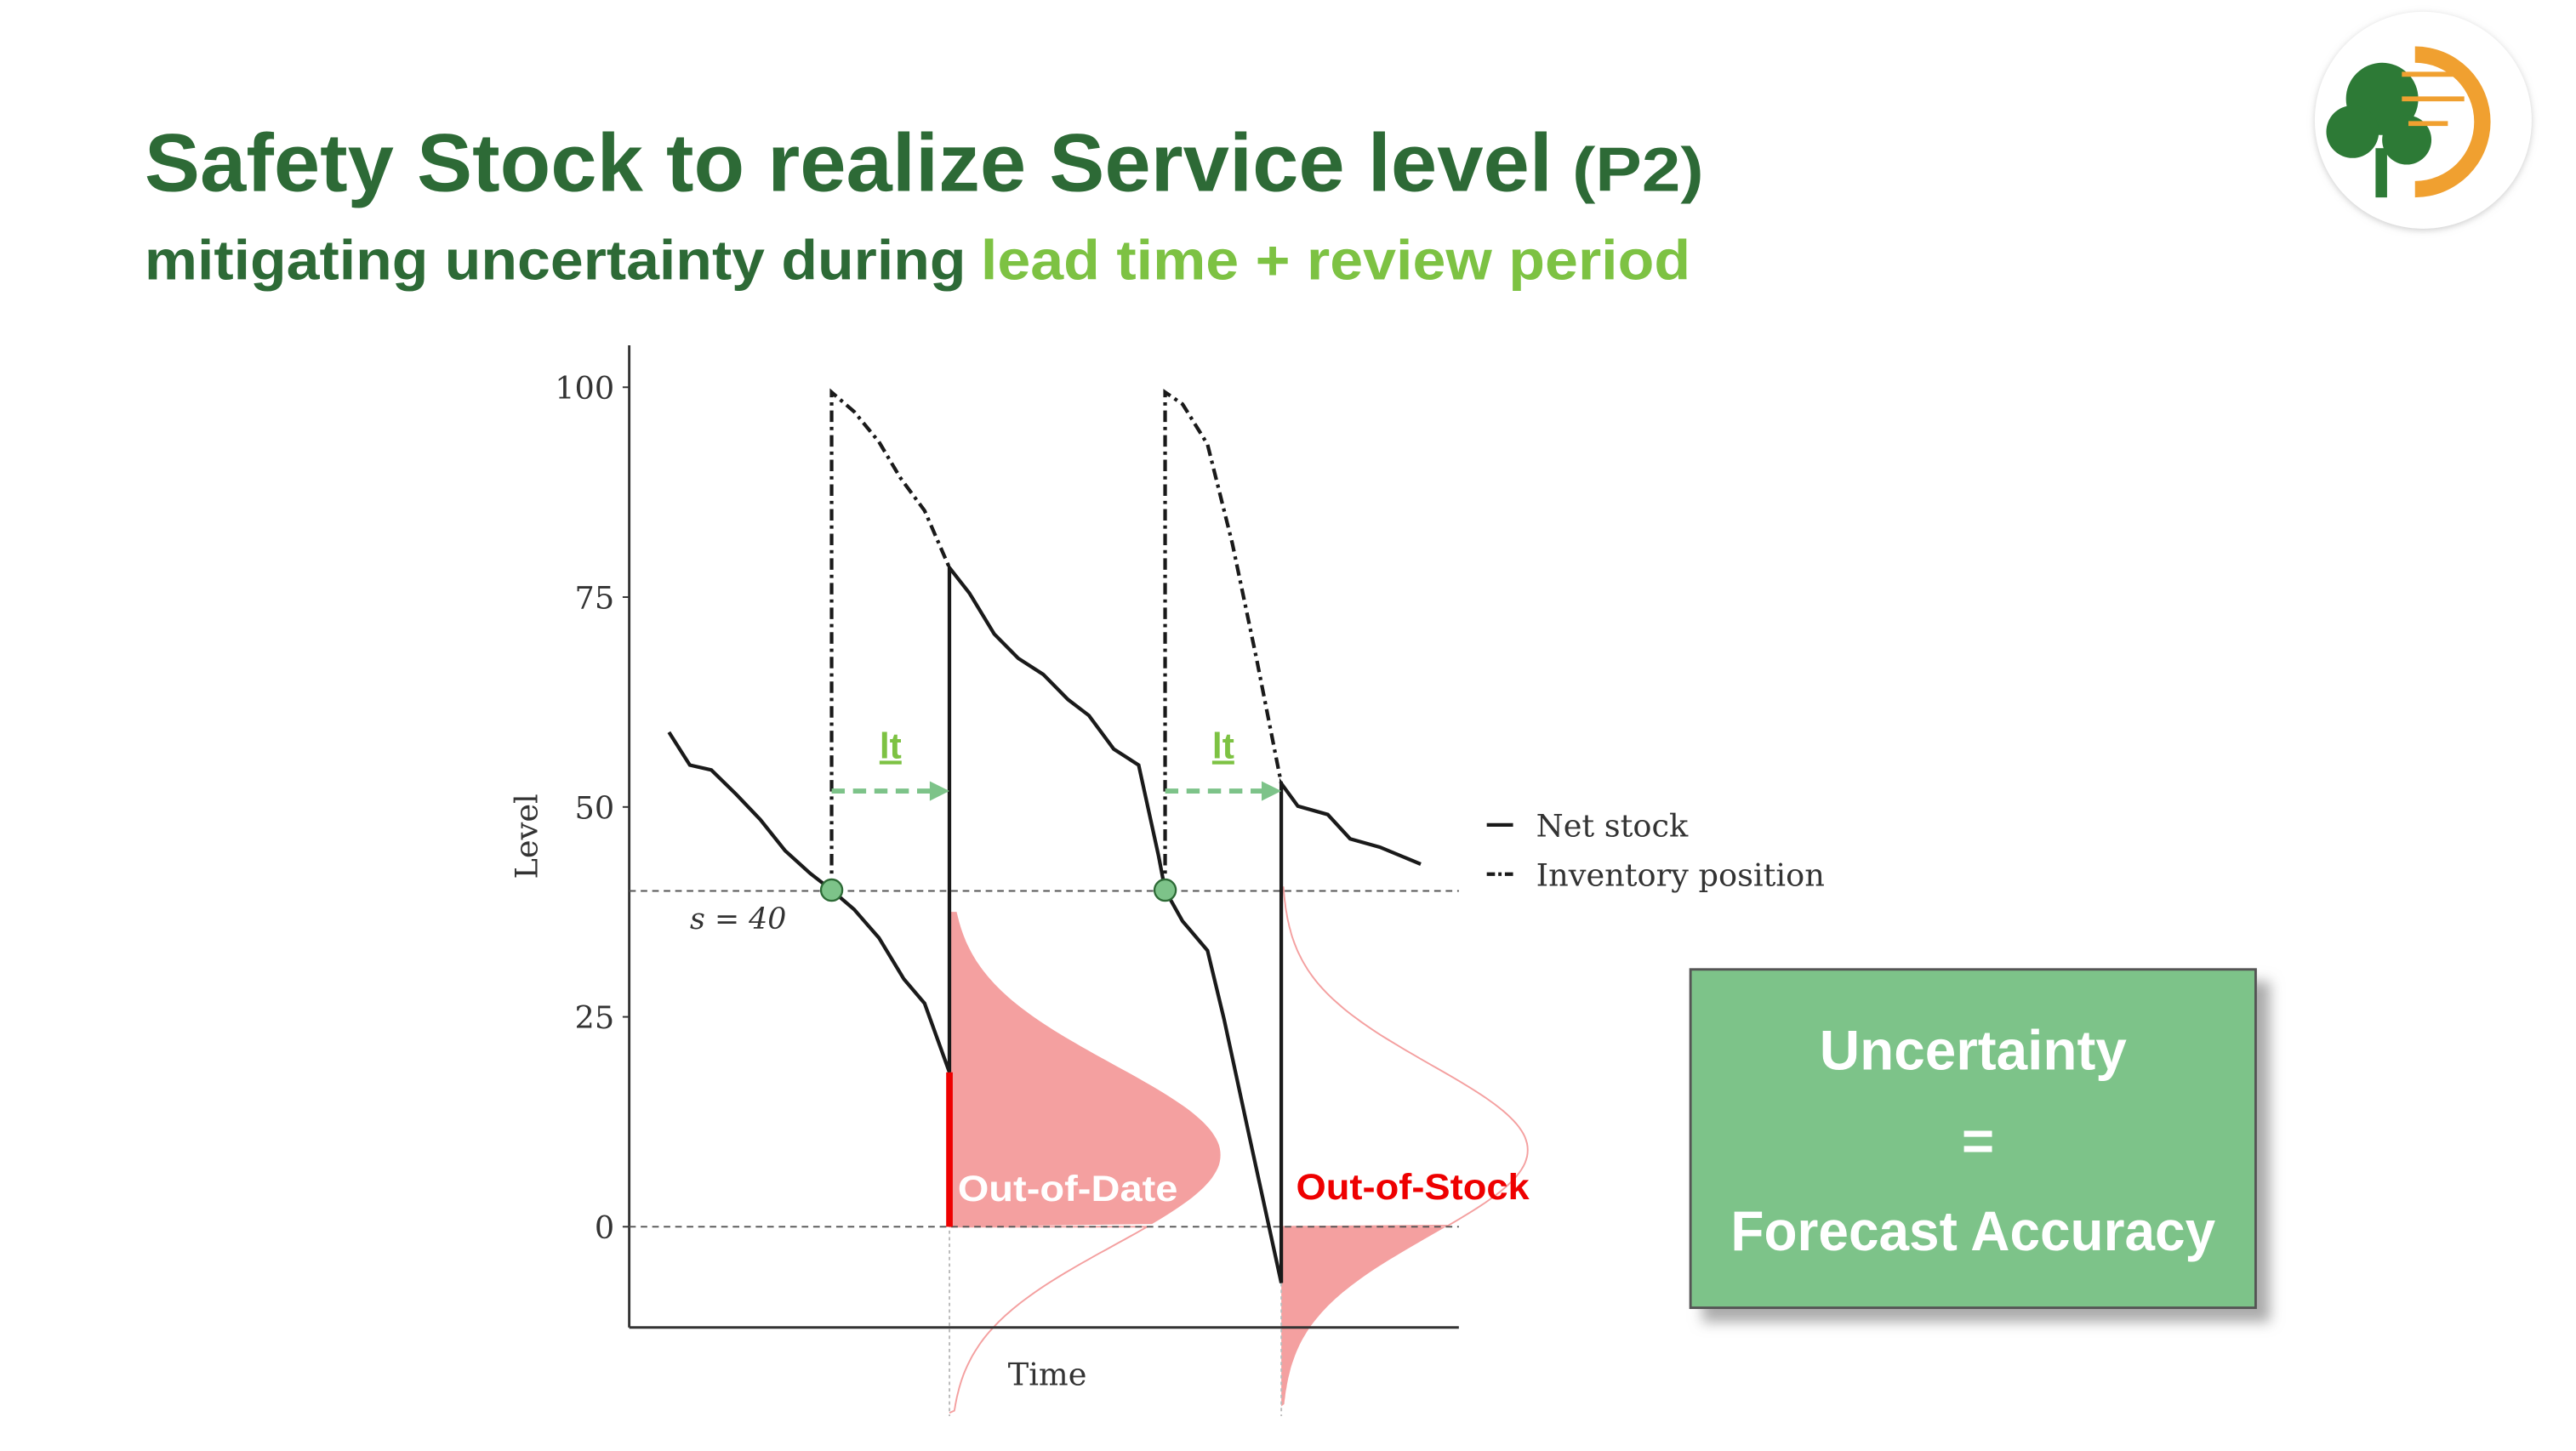 The width and height of the screenshot is (2576, 1451). I want to click on annotation: Out-of-Date, so click(1068, 1189).